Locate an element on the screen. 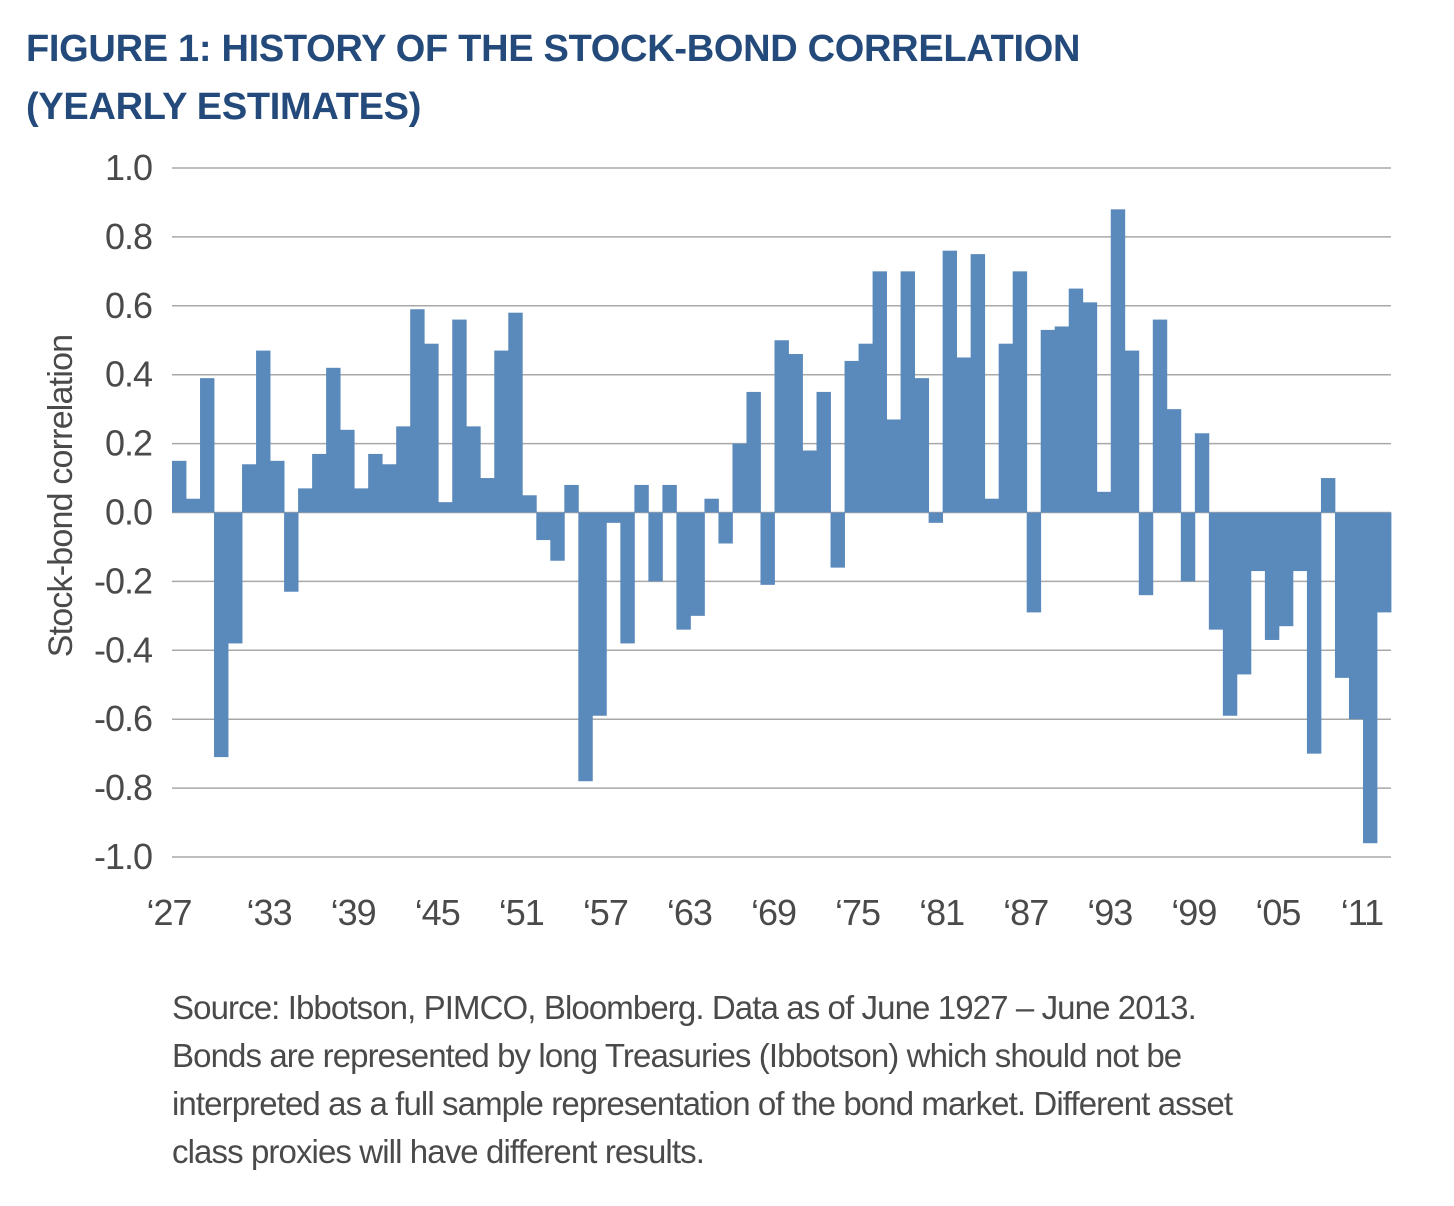  bar-1974 is located at coordinates (837, 540).